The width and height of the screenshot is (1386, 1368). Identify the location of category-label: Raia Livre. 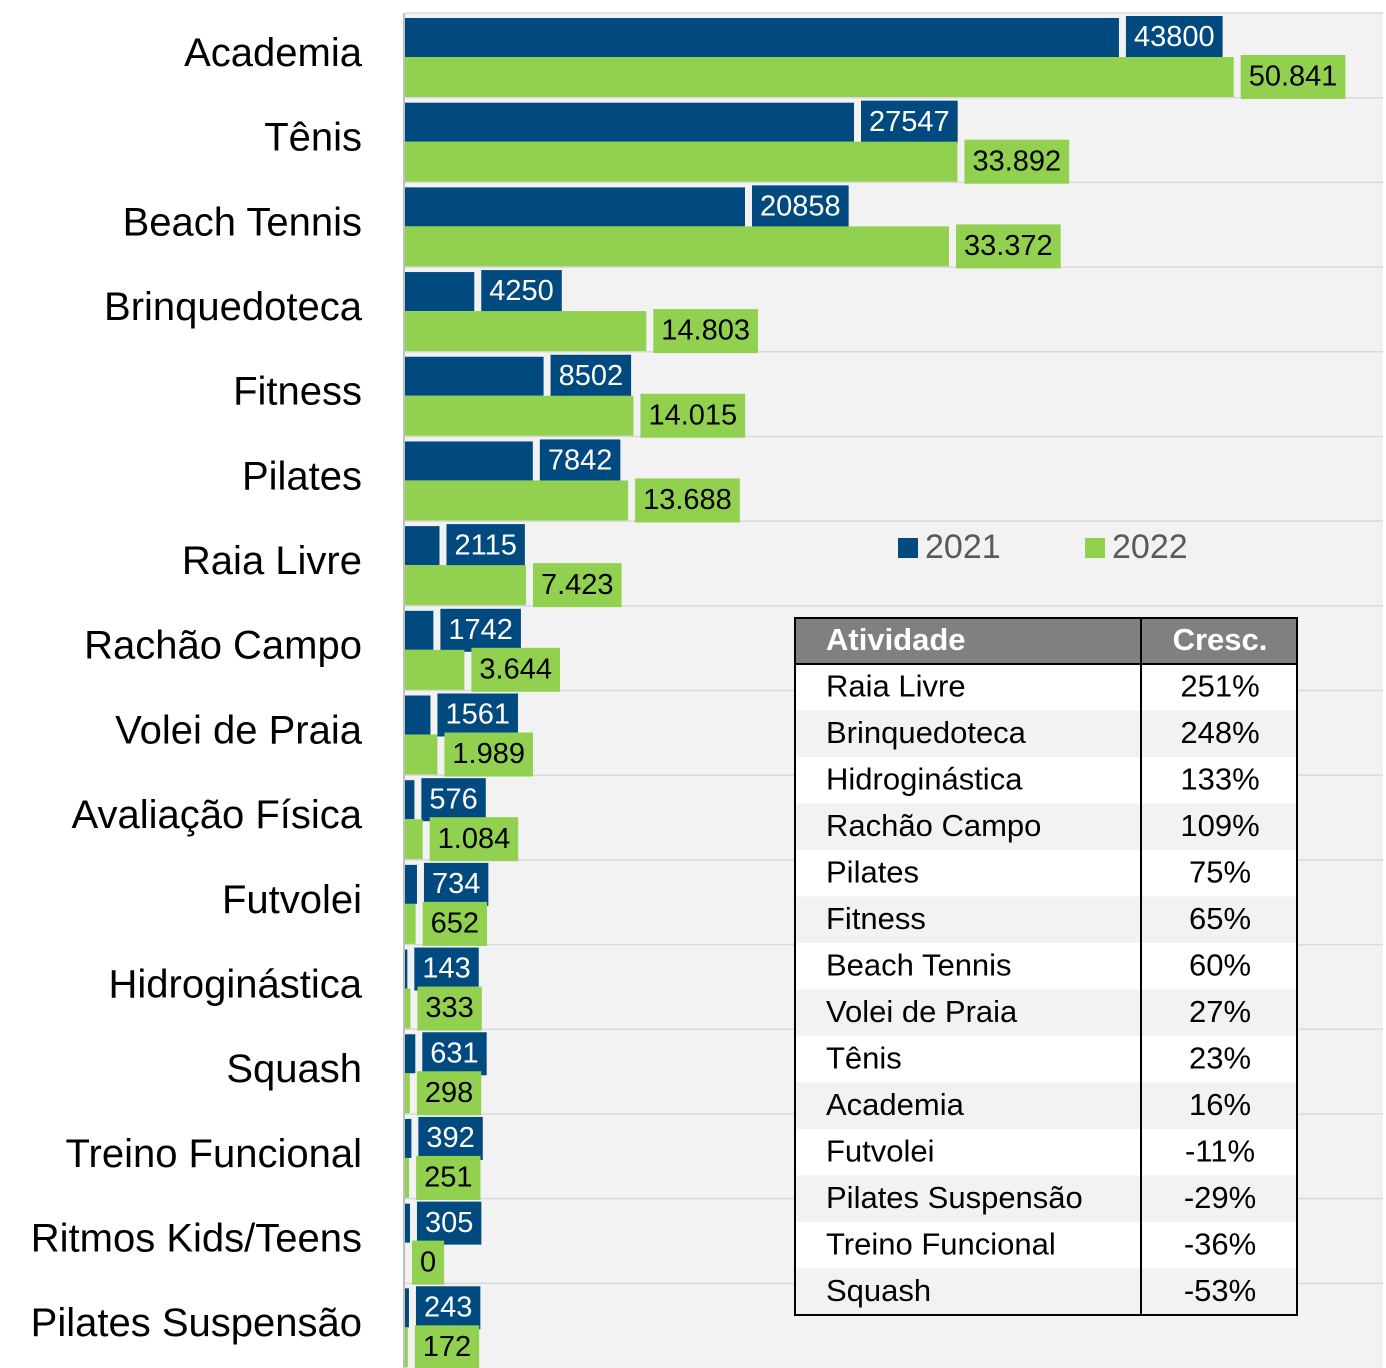
(272, 561).